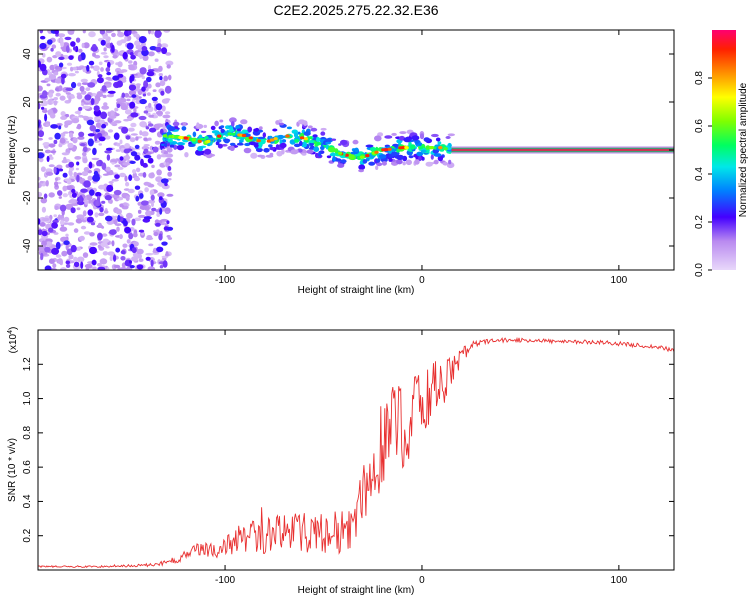 This screenshot has height=600, width=750. Describe the element at coordinates (27, 102) in the screenshot. I see `y-tick-label: 20` at that location.